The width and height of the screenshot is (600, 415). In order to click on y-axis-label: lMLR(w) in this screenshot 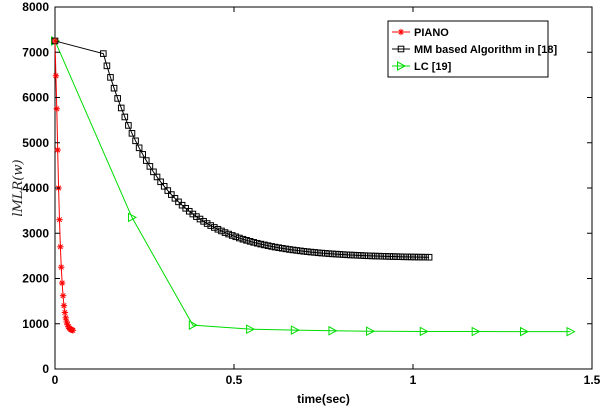, I will do `click(18, 187)`.